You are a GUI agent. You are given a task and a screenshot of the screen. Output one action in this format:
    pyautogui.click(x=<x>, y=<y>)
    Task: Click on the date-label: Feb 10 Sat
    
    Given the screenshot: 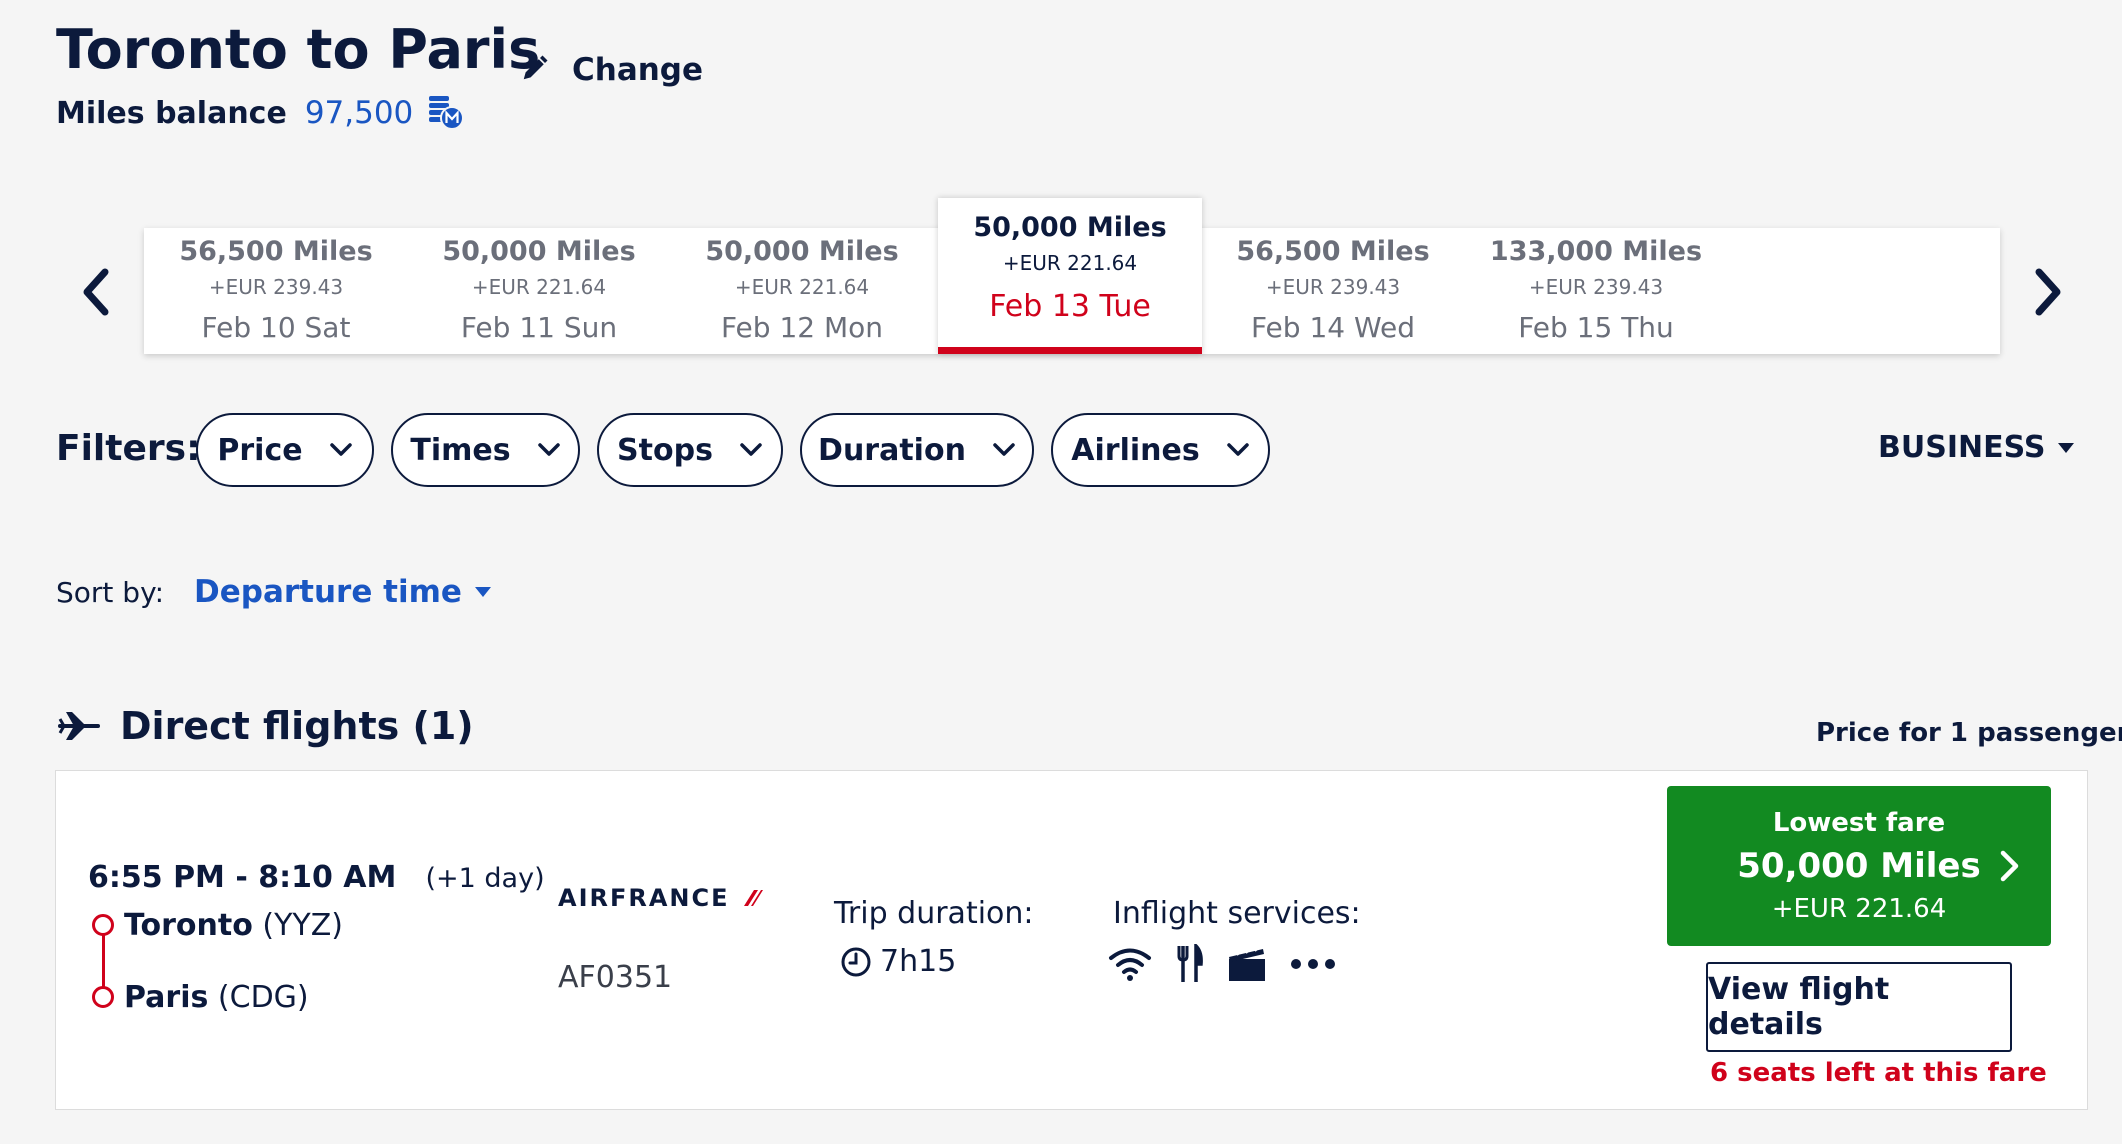 What is the action you would take?
    pyautogui.click(x=276, y=327)
    